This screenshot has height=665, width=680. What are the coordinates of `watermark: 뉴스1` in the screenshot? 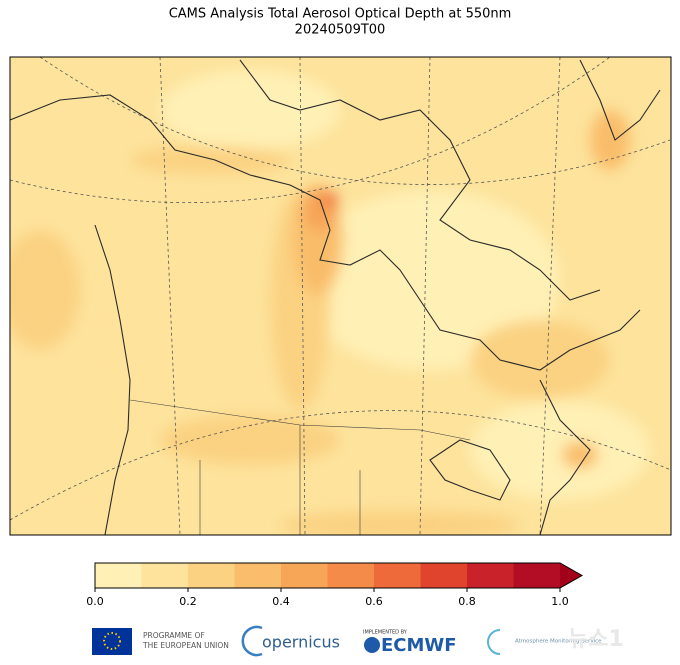 It's located at (596, 639).